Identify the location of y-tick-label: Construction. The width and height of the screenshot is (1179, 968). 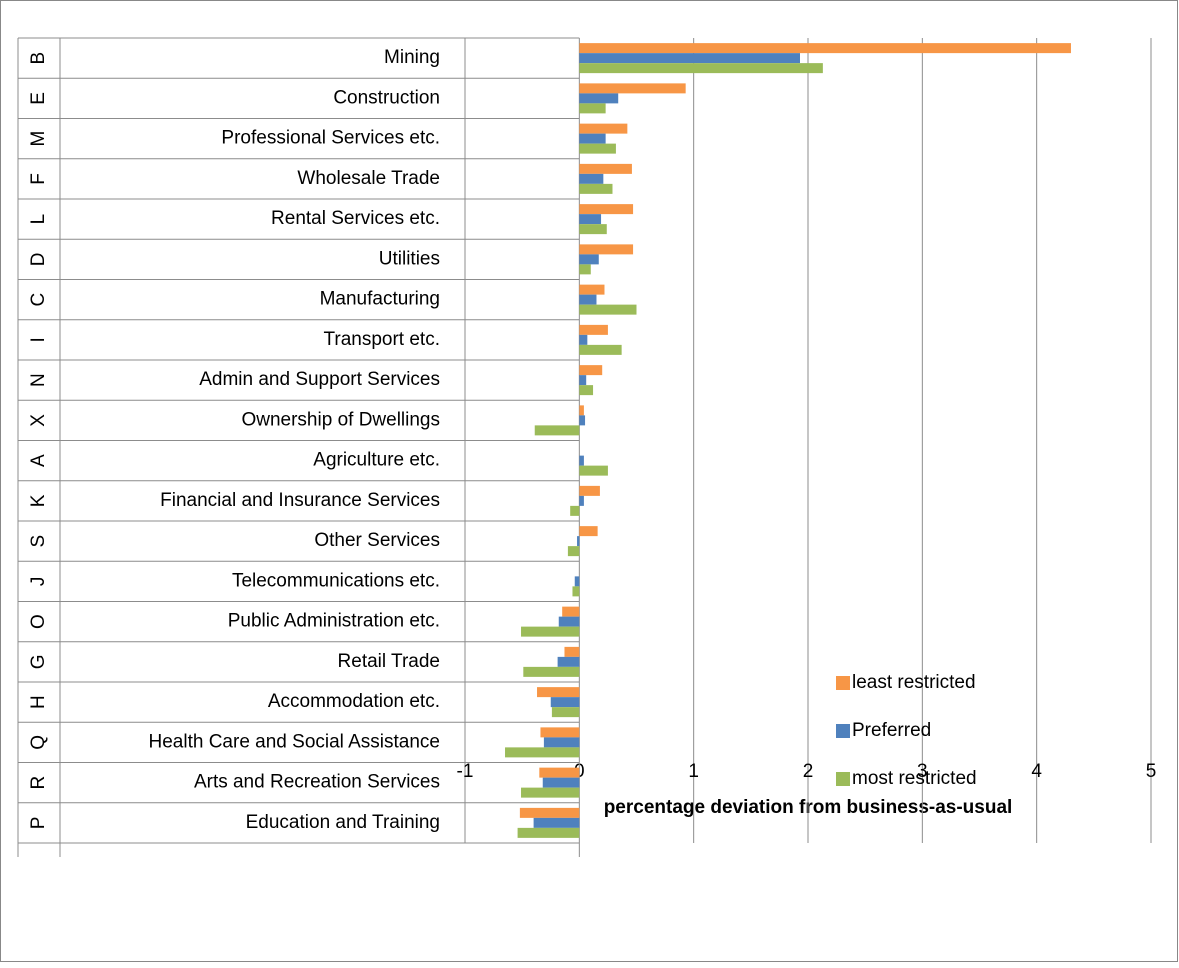
(386, 97).